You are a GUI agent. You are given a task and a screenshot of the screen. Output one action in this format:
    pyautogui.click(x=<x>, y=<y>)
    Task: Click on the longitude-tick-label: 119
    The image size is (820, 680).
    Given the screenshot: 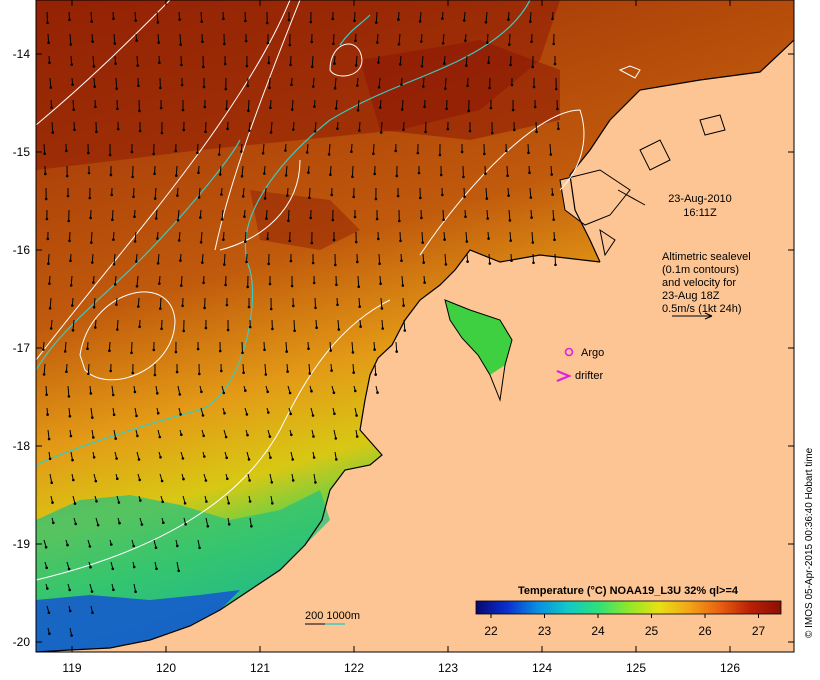 What is the action you would take?
    pyautogui.click(x=71, y=668)
    